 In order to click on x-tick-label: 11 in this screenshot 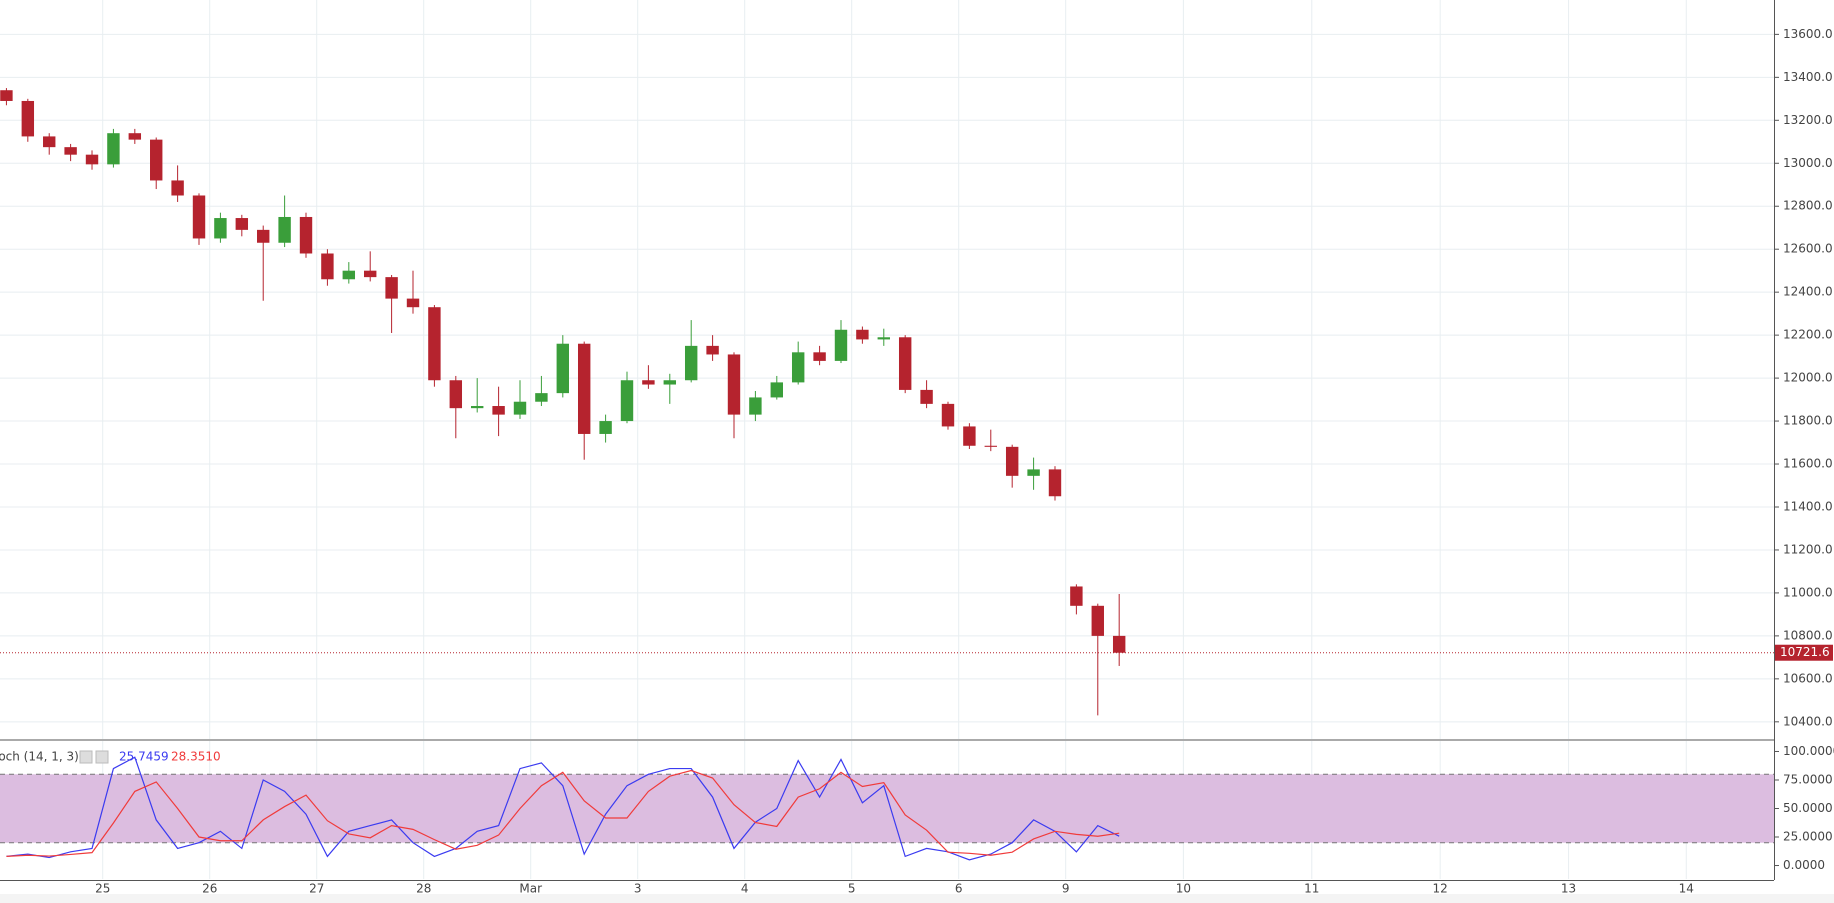, I will do `click(1311, 889)`.